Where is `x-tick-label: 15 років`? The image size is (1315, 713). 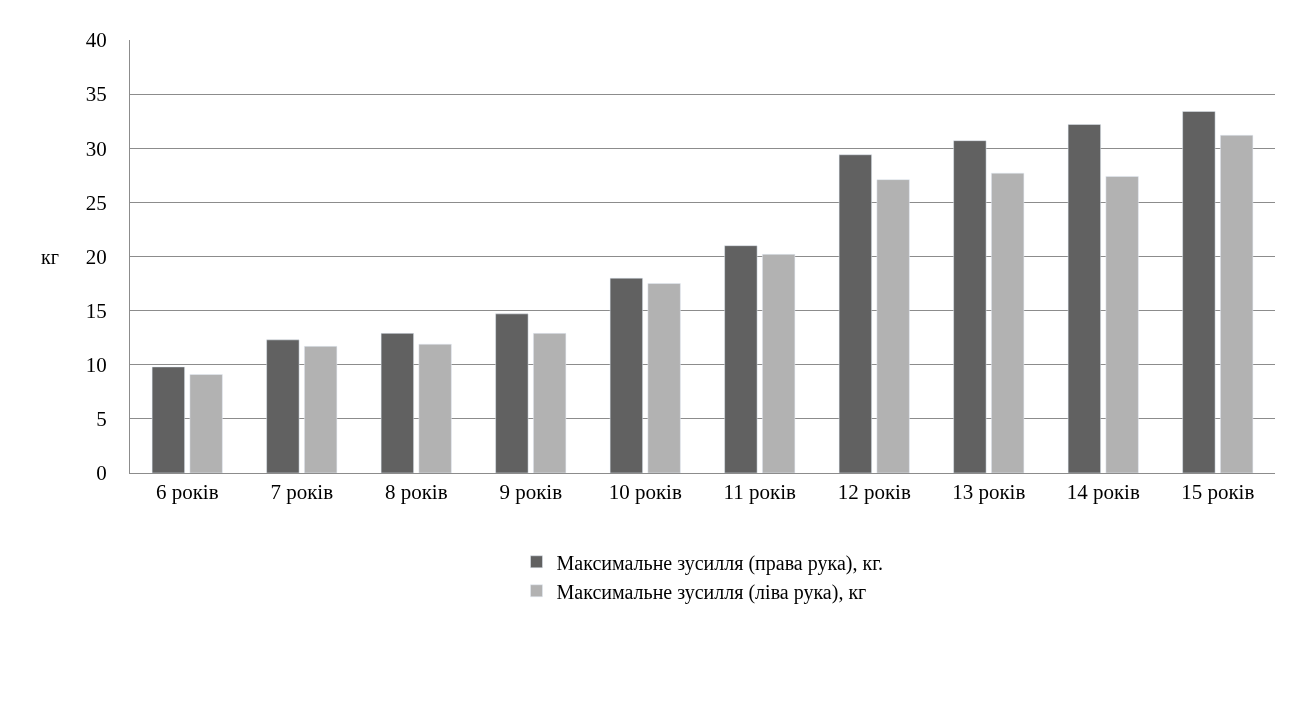 x-tick-label: 15 років is located at coordinates (1218, 492).